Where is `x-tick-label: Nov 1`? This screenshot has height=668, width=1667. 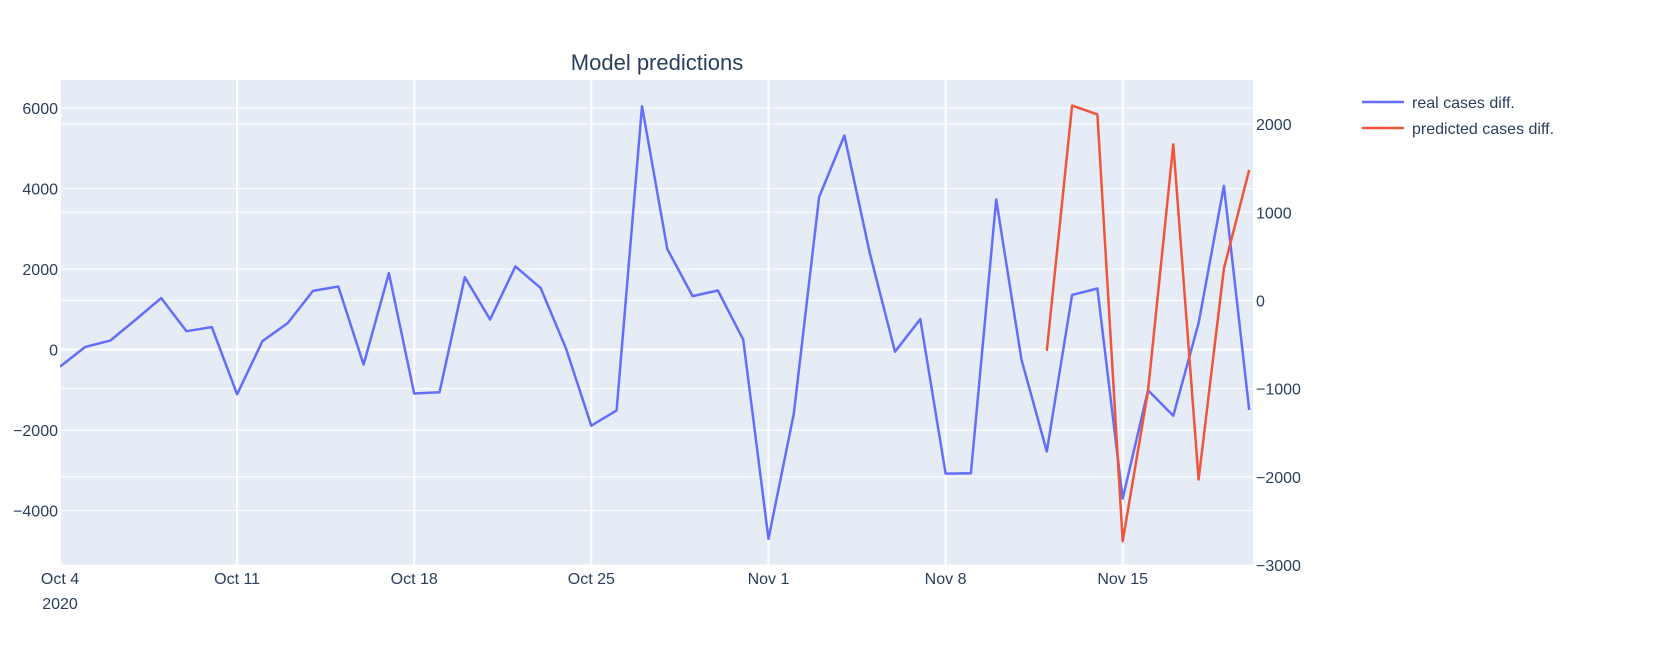
x-tick-label: Nov 1 is located at coordinates (769, 579).